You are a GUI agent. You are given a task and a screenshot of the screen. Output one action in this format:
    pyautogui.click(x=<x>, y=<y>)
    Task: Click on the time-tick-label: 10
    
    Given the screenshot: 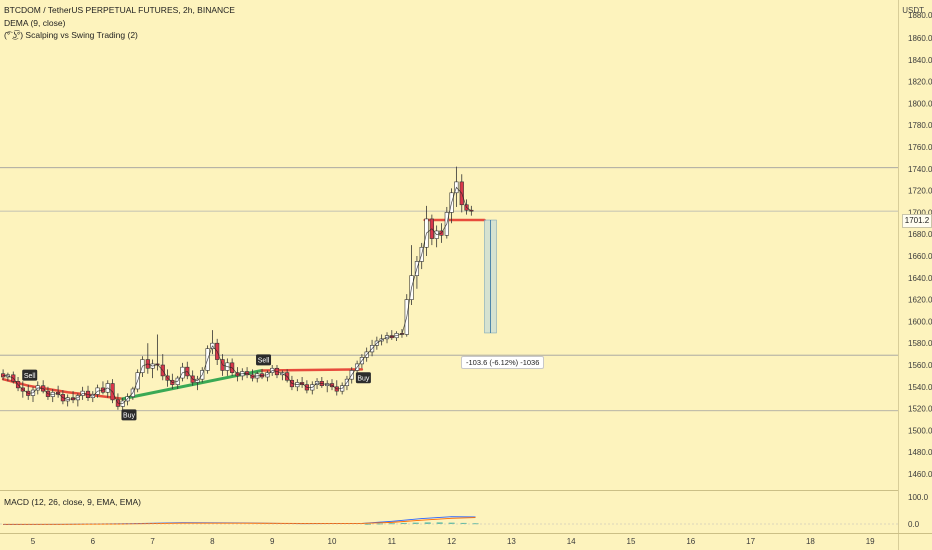 What is the action you would take?
    pyautogui.click(x=332, y=541)
    